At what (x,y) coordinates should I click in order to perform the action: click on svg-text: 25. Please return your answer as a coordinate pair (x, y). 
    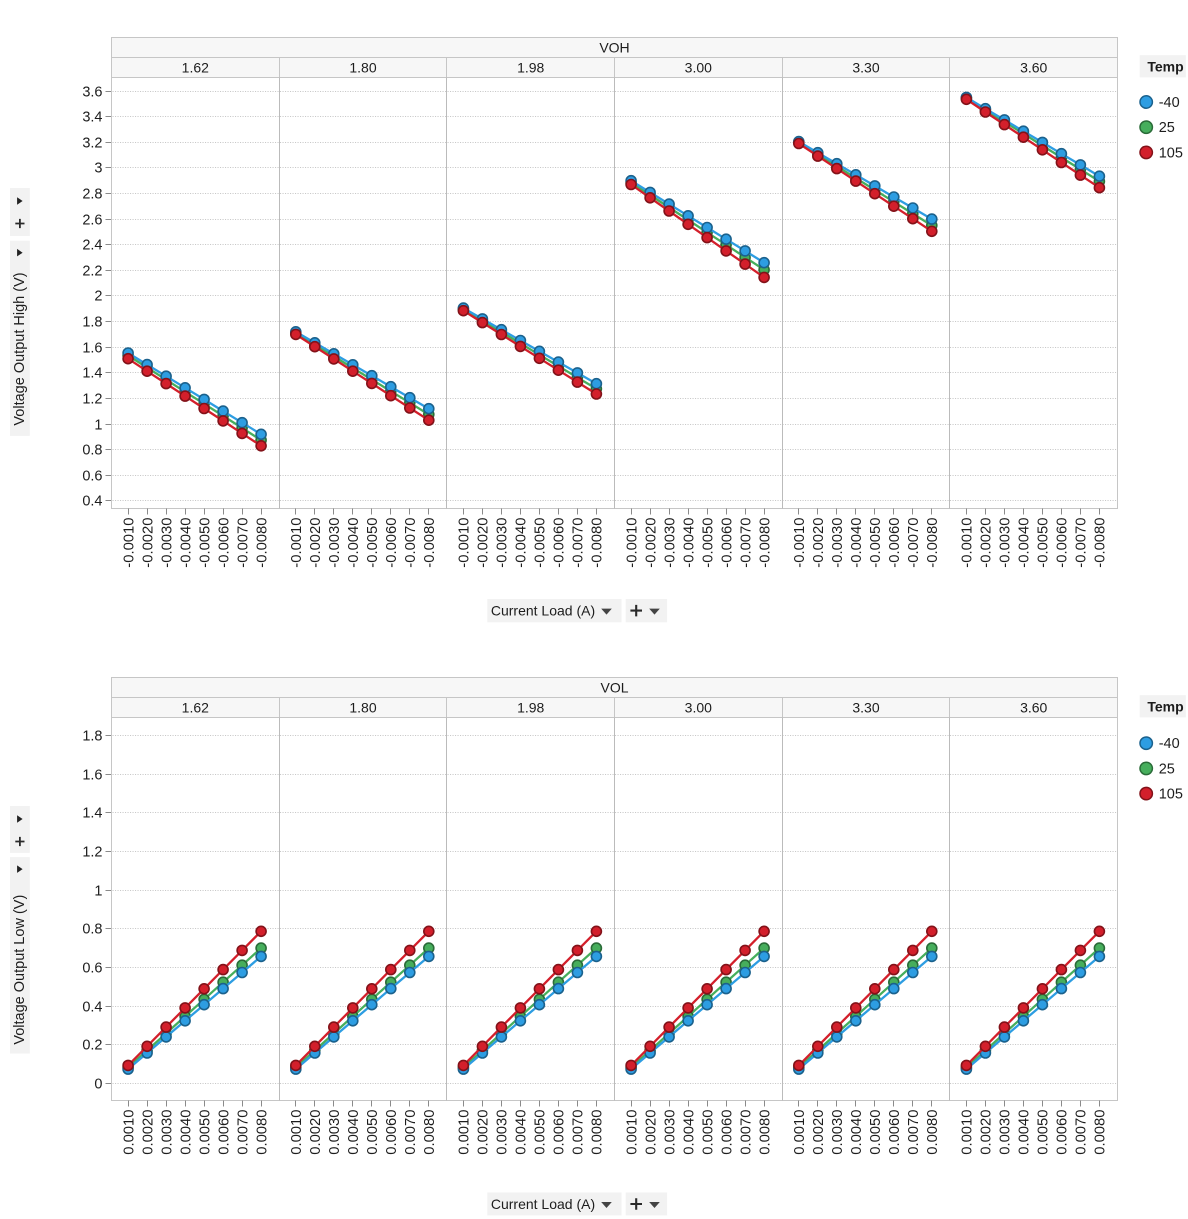
    Looking at the image, I should click on (1167, 128).